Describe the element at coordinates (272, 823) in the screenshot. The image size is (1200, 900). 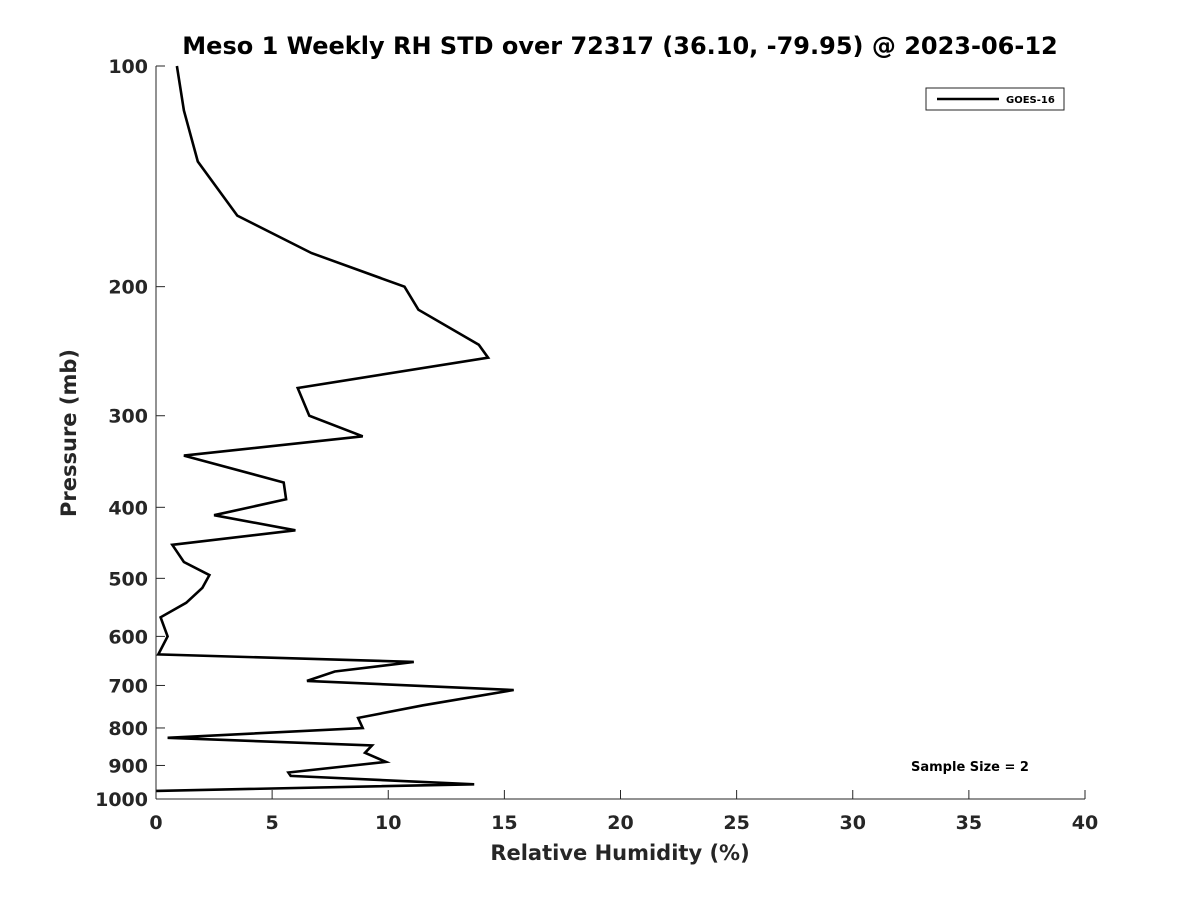
I see `x-tick-label: 5` at that location.